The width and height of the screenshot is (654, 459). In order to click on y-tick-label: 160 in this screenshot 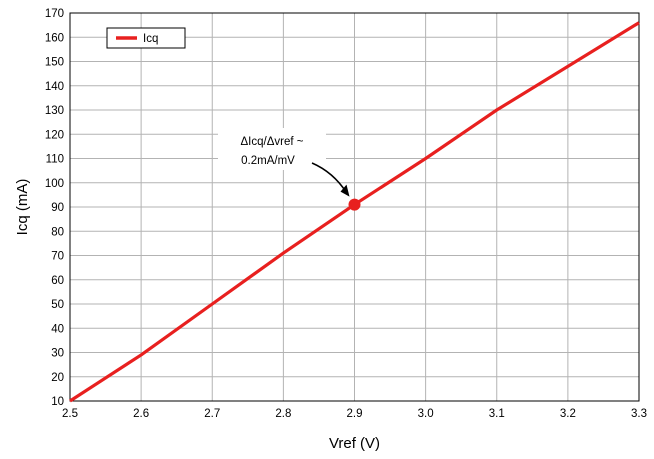, I will do `click(54, 38)`.